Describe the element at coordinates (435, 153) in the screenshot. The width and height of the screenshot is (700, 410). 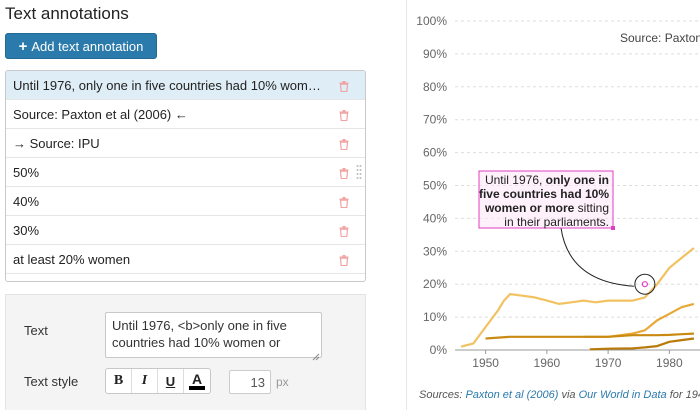
I see `y-tick-label: 60%` at that location.